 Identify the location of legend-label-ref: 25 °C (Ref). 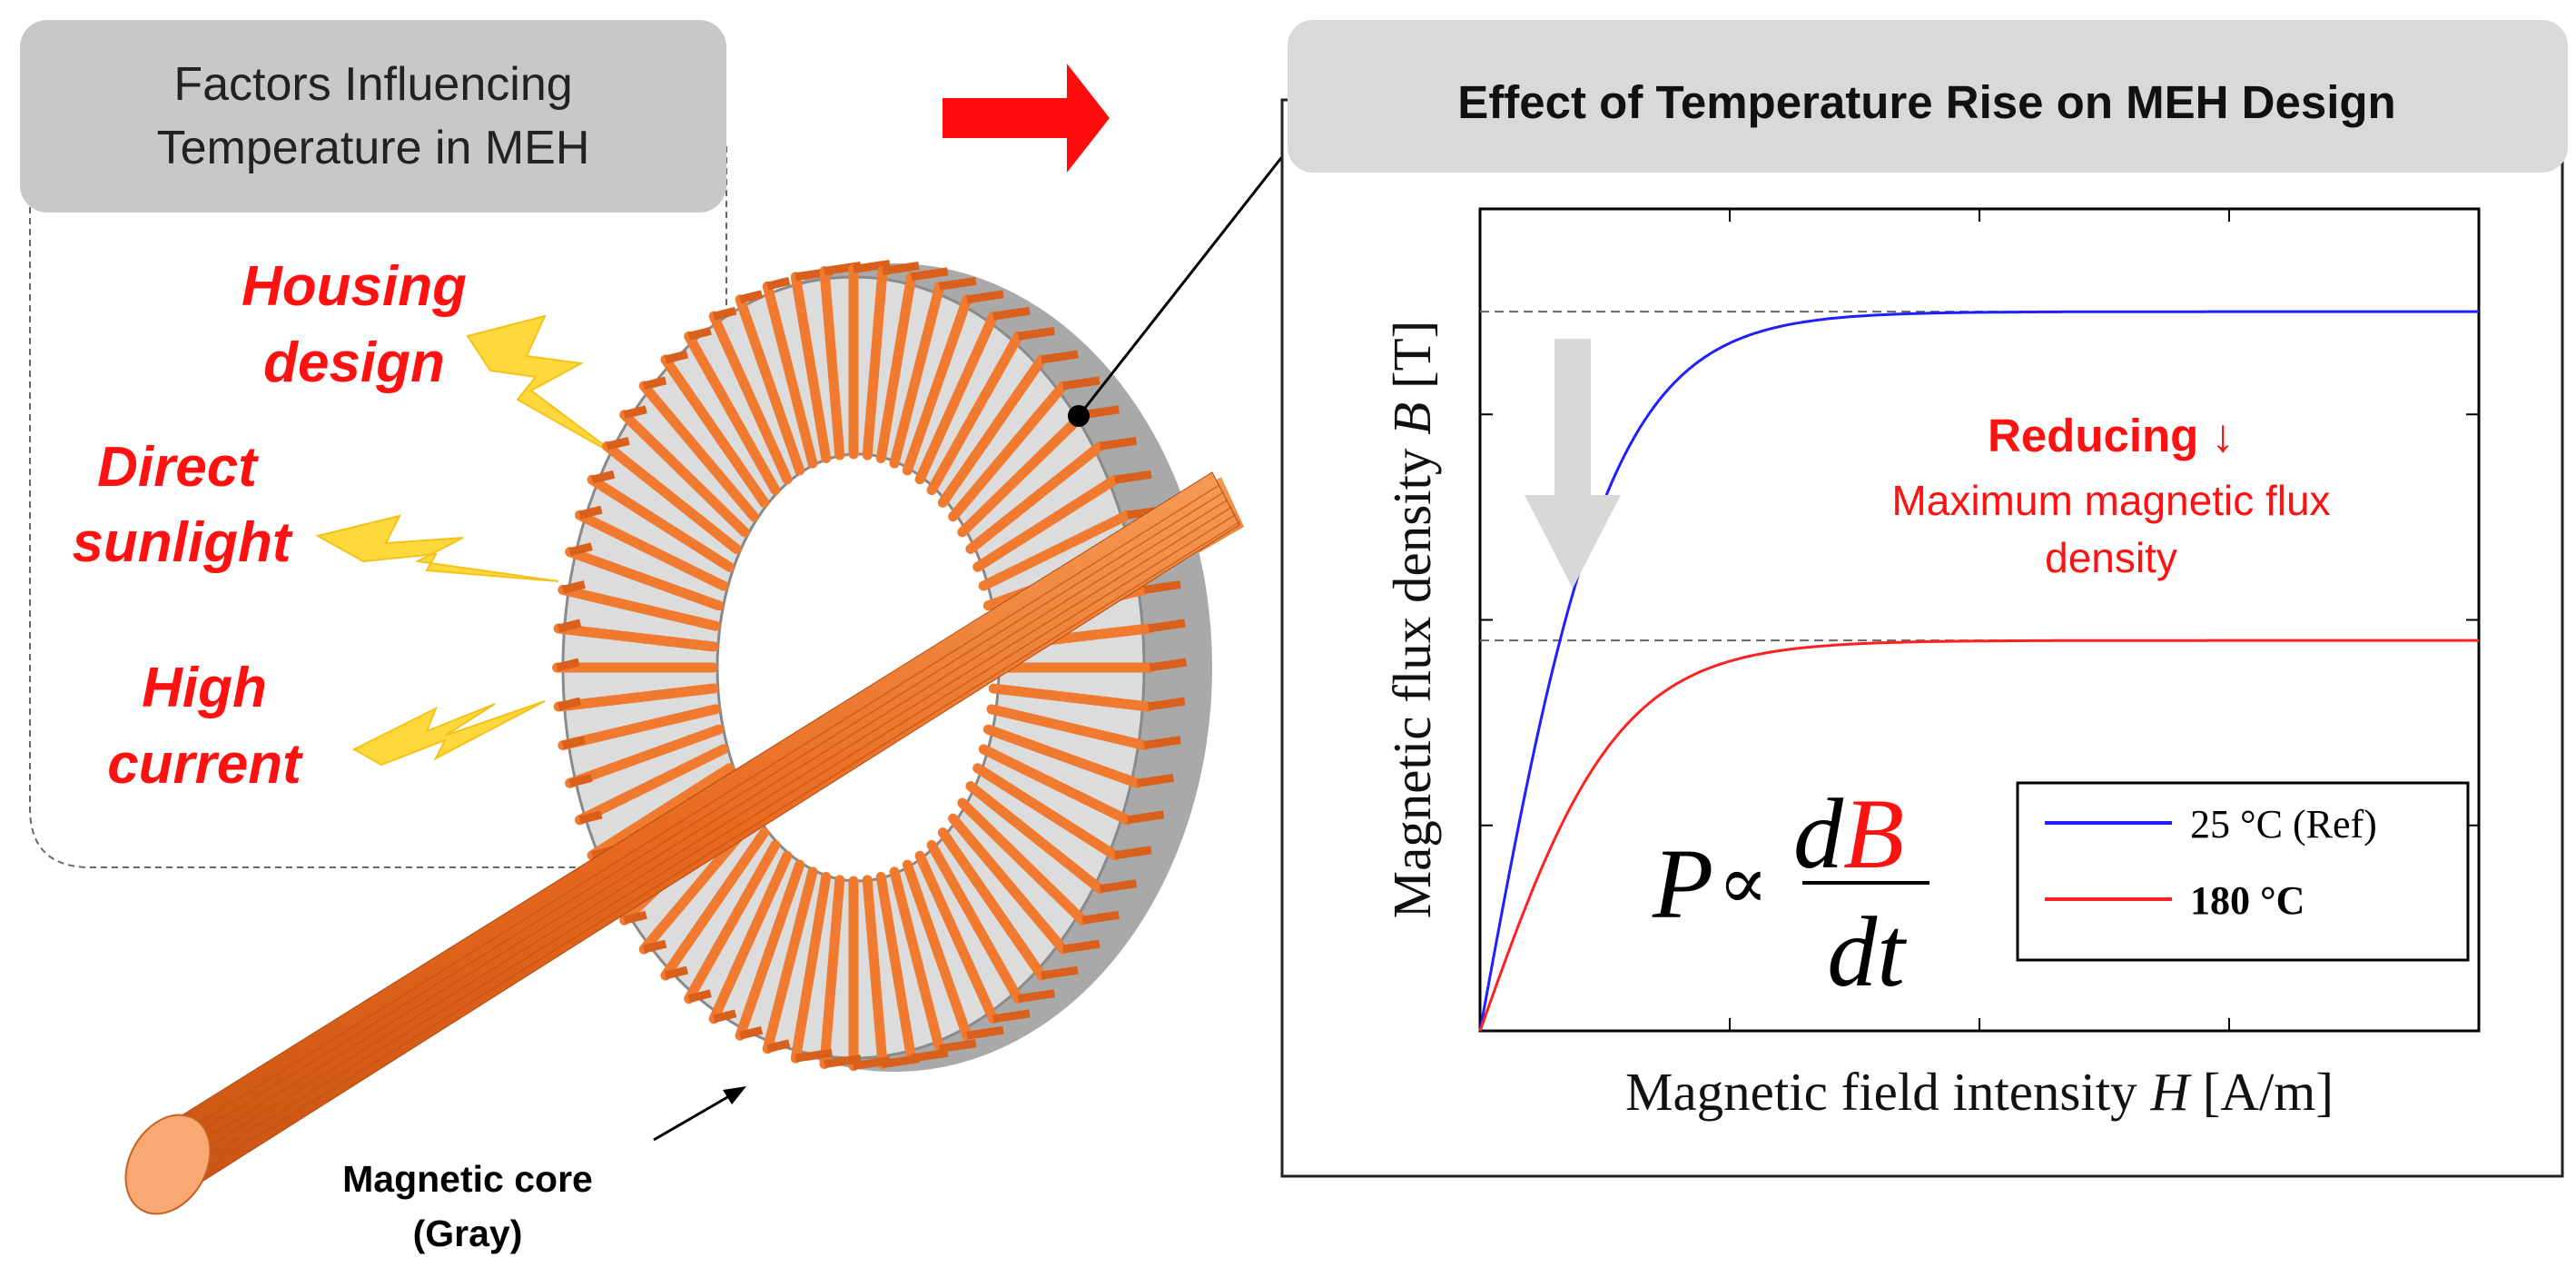
(2283, 824).